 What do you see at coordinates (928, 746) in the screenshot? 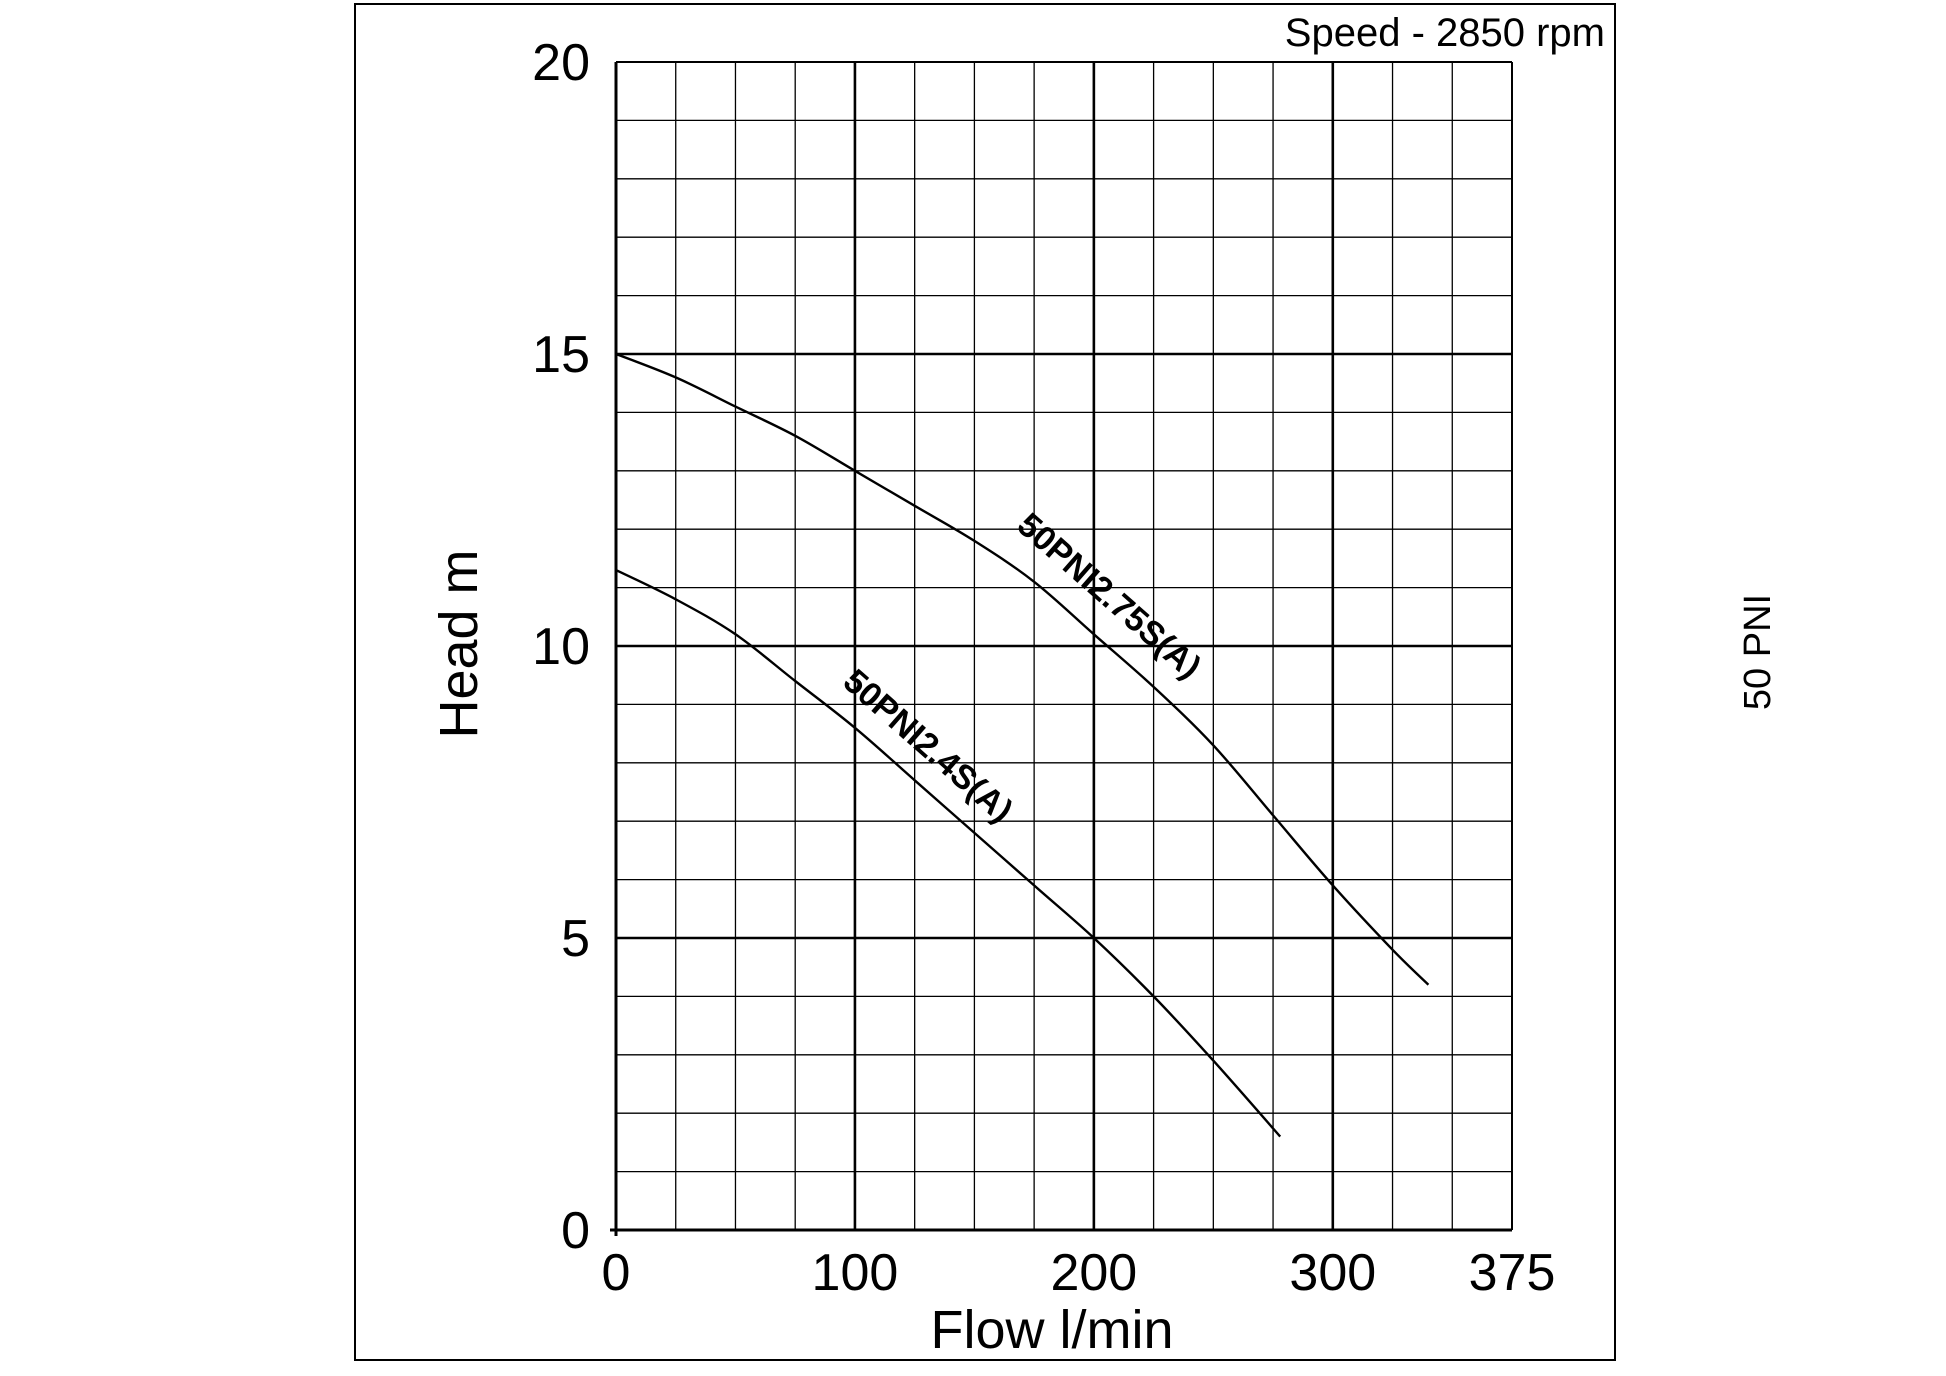
I see `curve-label: 50PNI2.4S(A)` at bounding box center [928, 746].